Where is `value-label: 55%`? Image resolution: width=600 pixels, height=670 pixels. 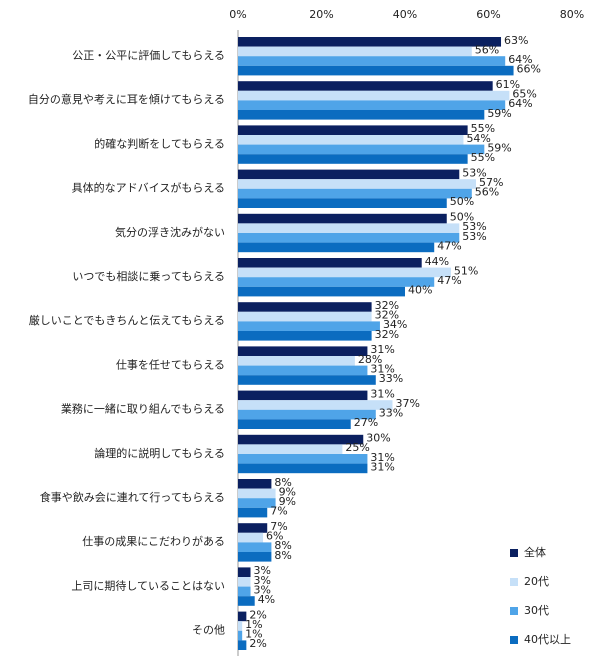
value-label: 55% is located at coordinates (483, 157).